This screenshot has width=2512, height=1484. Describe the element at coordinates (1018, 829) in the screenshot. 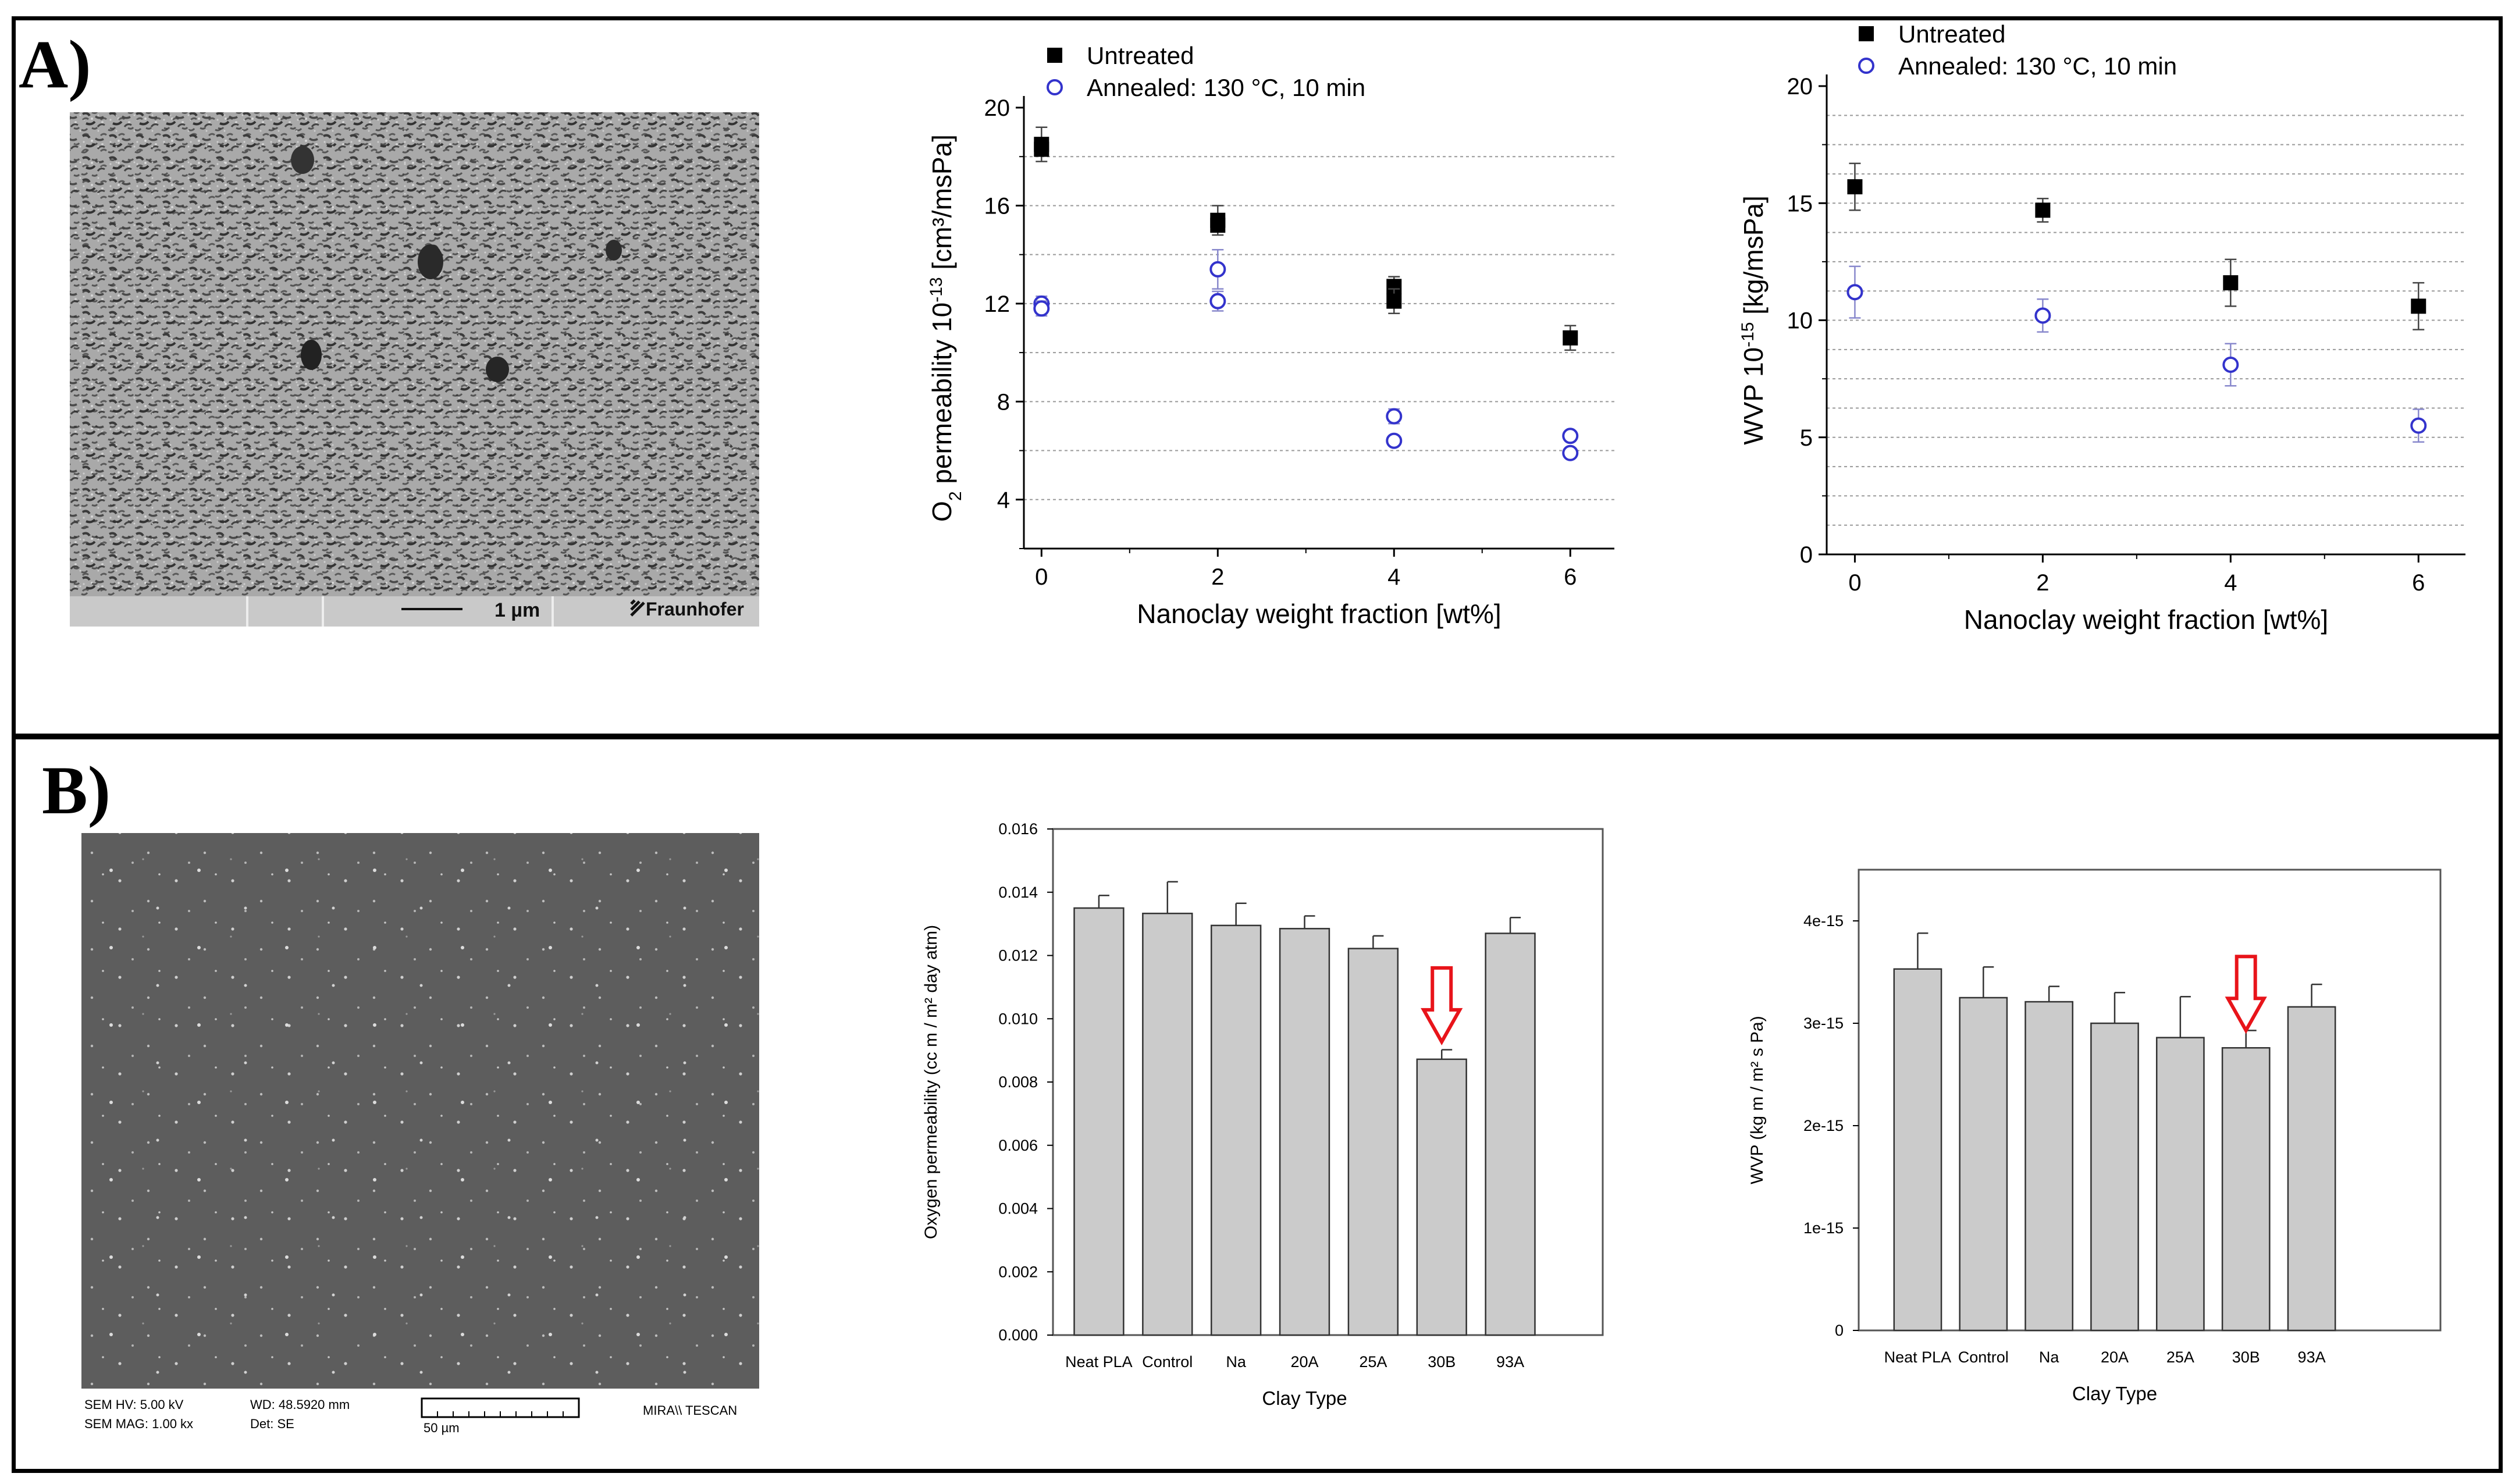

I see `y-tick-label: 0.016` at that location.